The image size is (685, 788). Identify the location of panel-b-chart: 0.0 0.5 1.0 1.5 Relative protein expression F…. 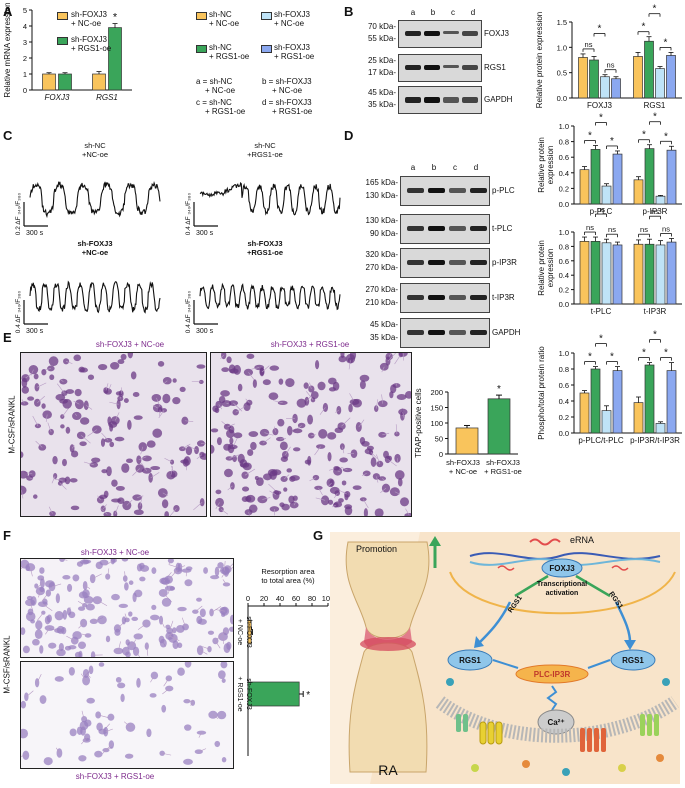
(608, 57).